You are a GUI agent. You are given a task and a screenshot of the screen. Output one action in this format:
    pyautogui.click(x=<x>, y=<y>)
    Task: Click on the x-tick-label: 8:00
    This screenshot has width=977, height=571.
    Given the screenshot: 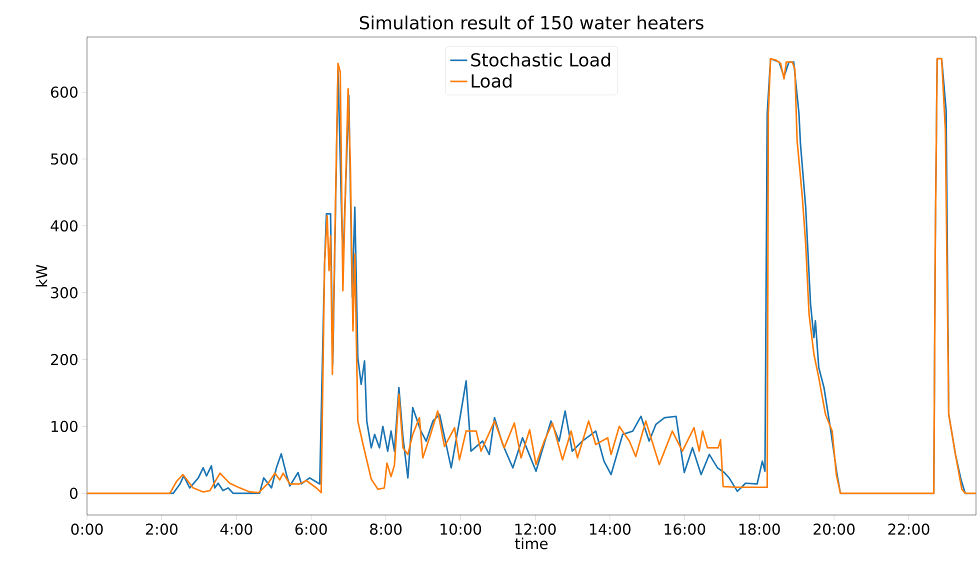 What is the action you would take?
    pyautogui.click(x=386, y=529)
    